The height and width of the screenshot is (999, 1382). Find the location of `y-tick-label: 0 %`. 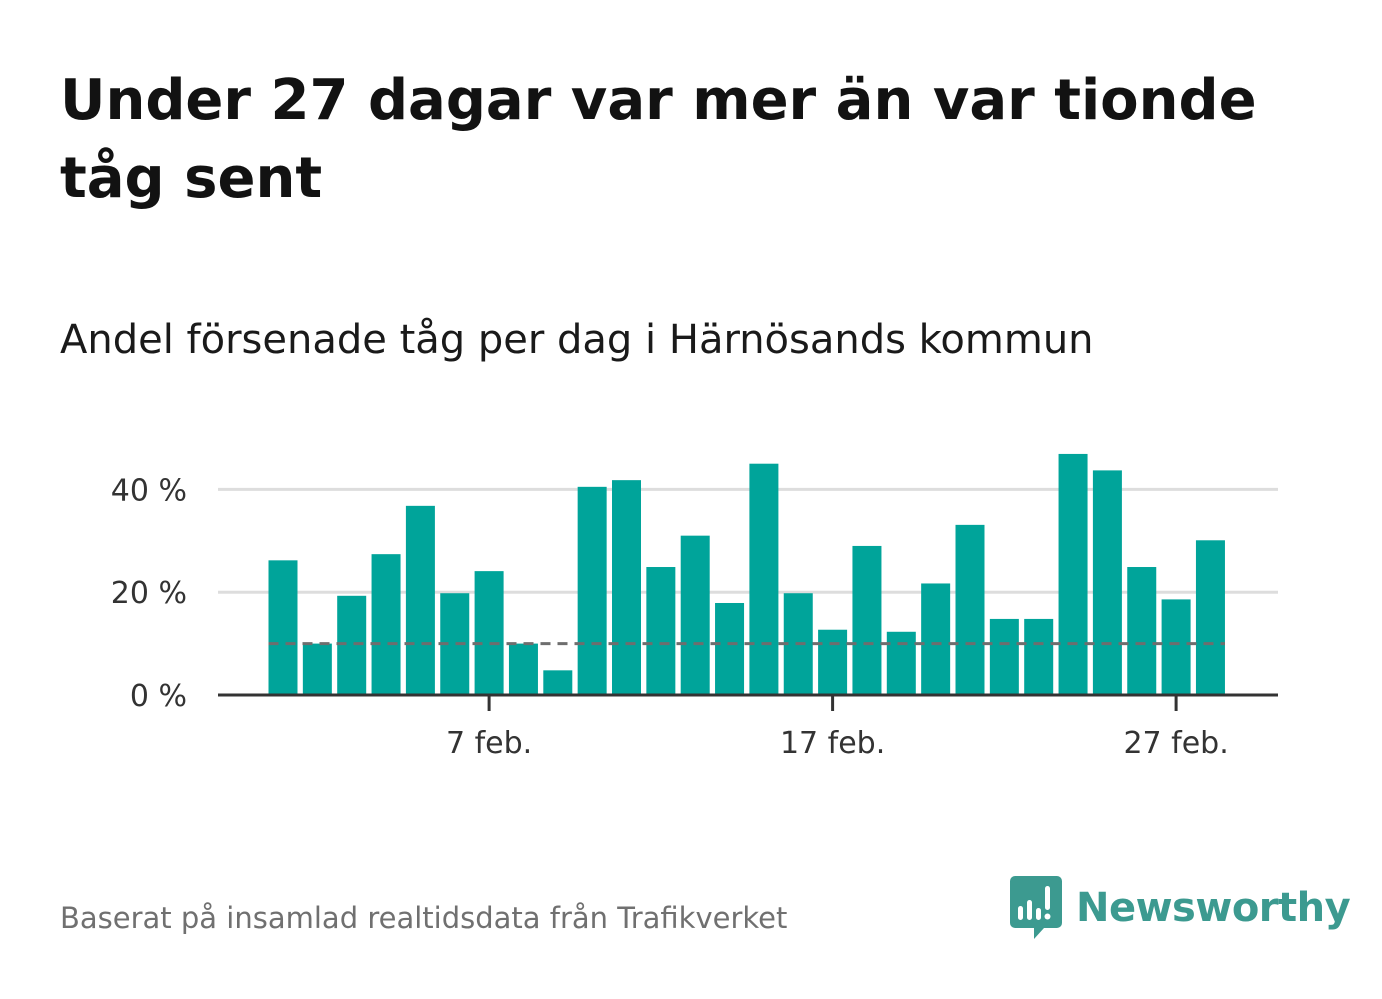

y-tick-label: 0 % is located at coordinates (158, 696).